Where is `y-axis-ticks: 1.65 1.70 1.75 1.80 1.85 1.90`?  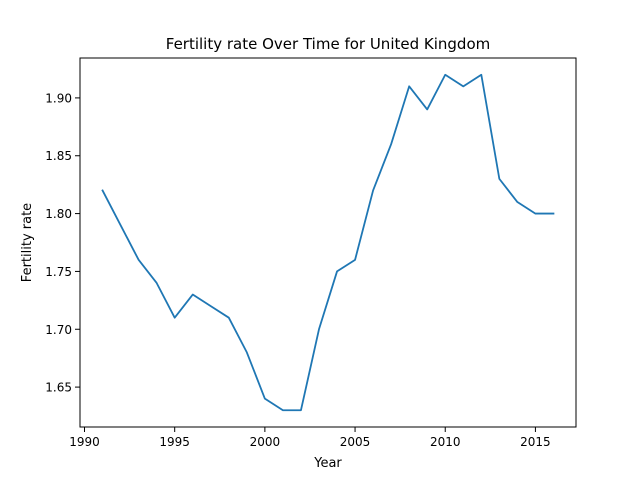
y-axis-ticks: 1.65 1.70 1.75 1.80 1.85 1.90 is located at coordinates (62, 243).